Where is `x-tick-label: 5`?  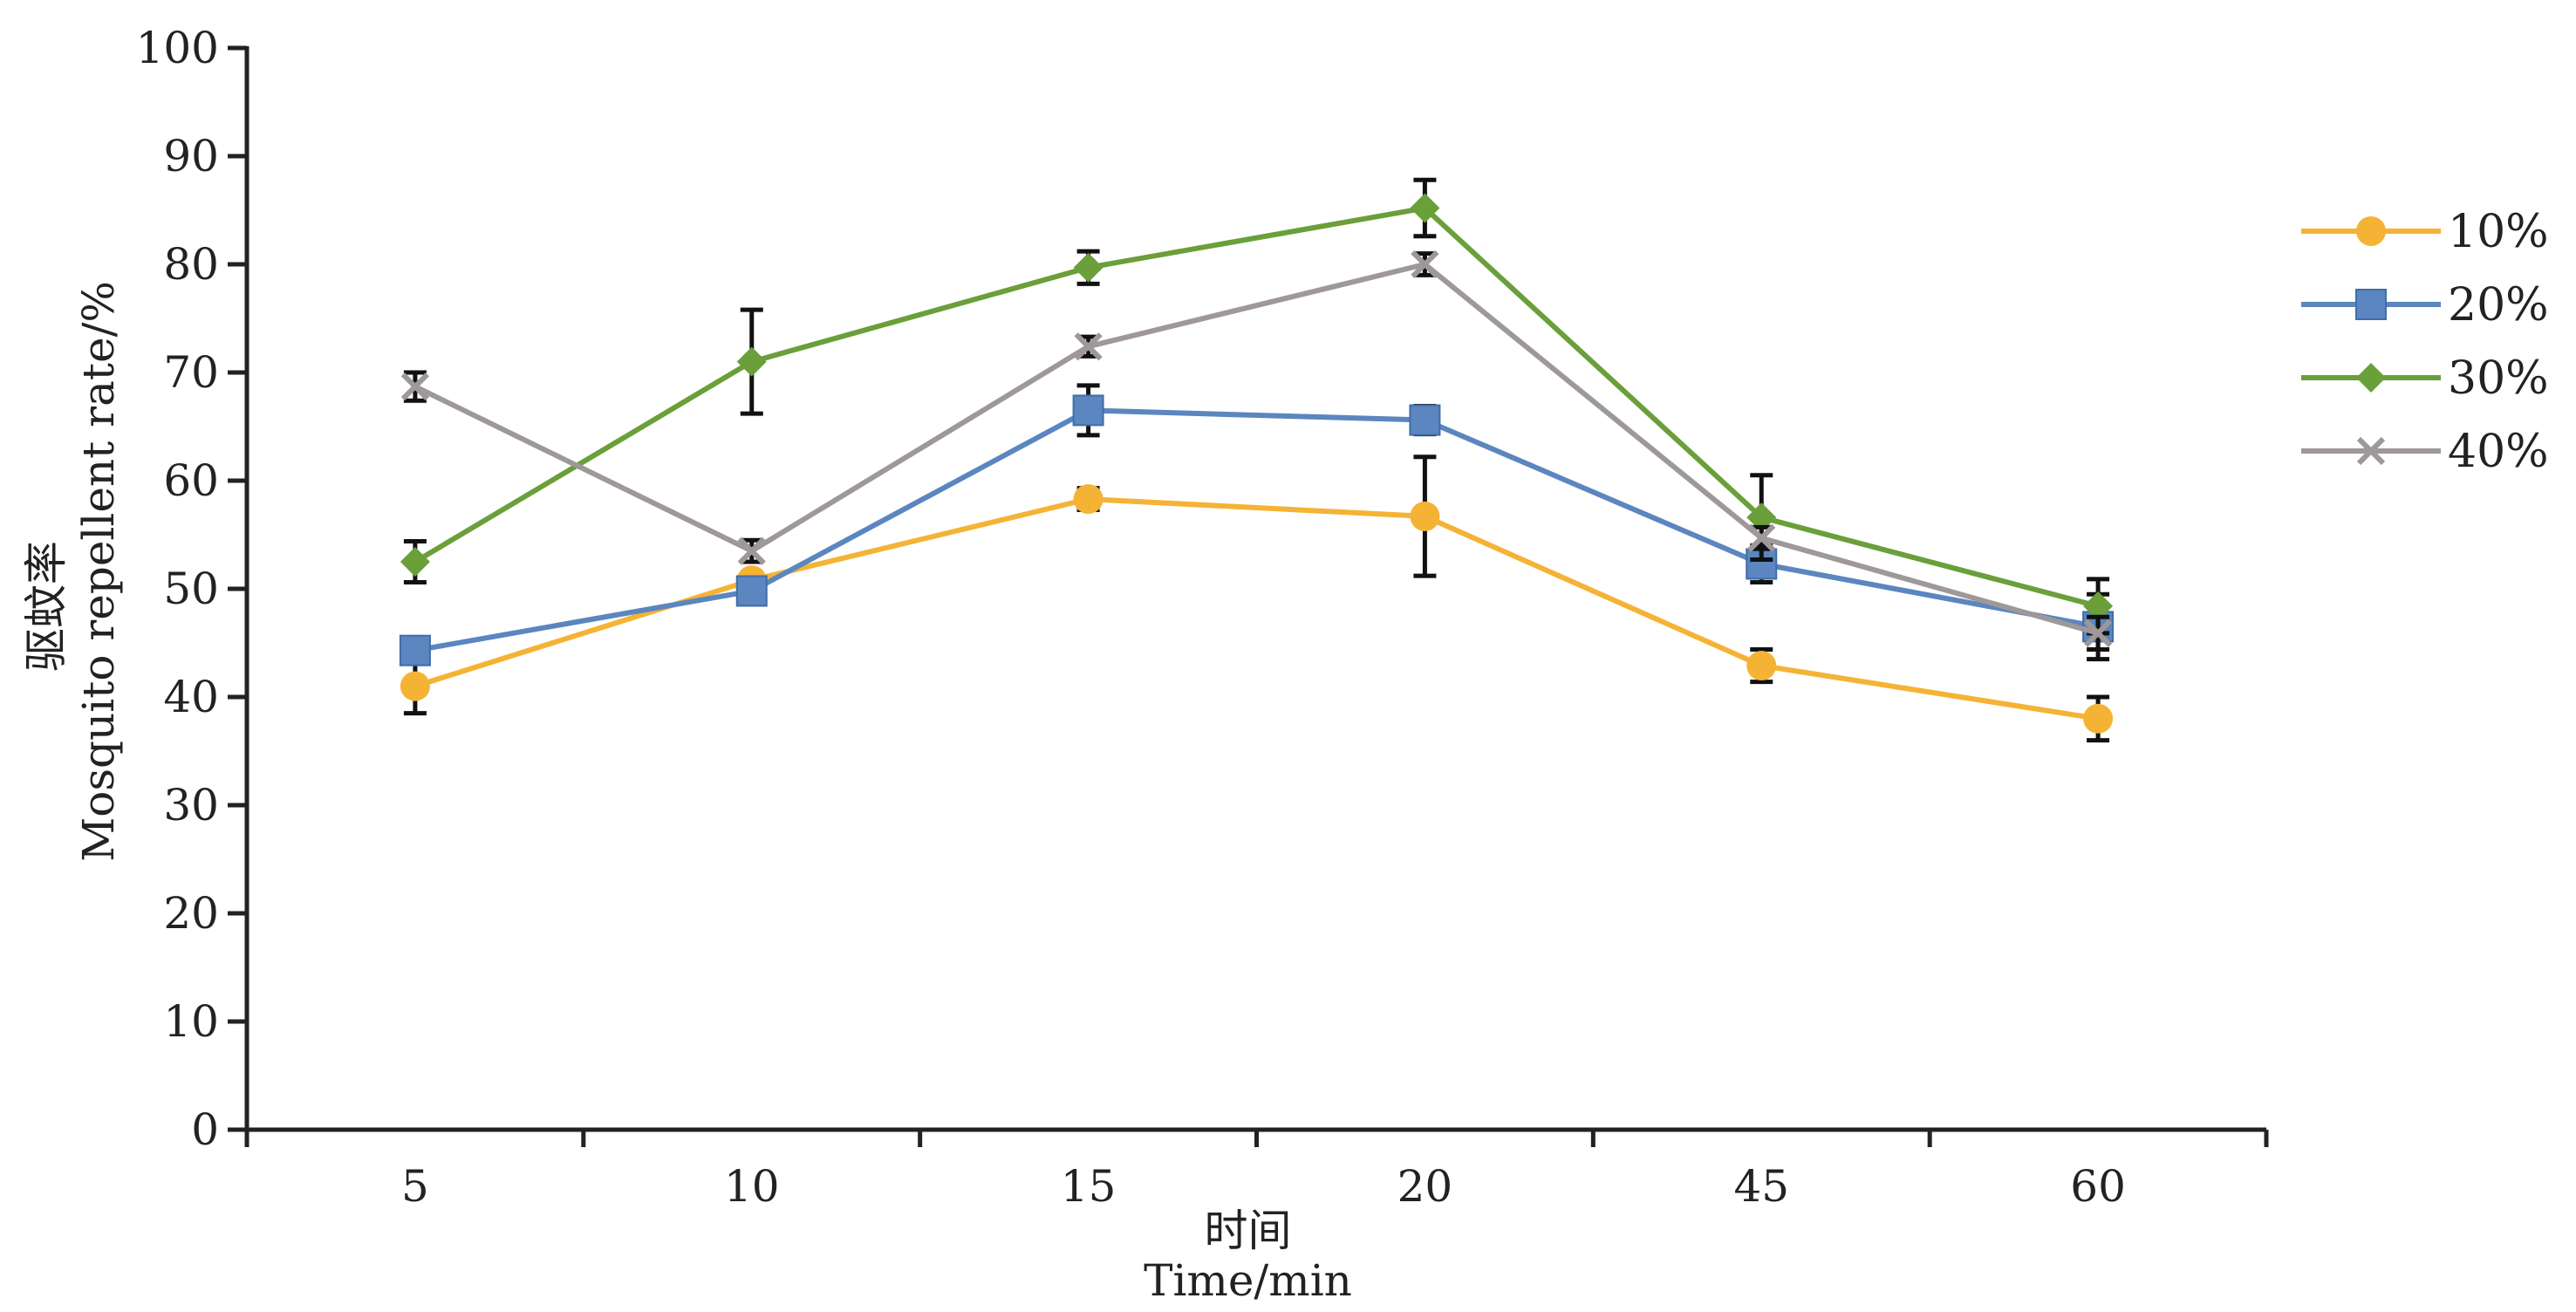
x-tick-label: 5 is located at coordinates (415, 1186).